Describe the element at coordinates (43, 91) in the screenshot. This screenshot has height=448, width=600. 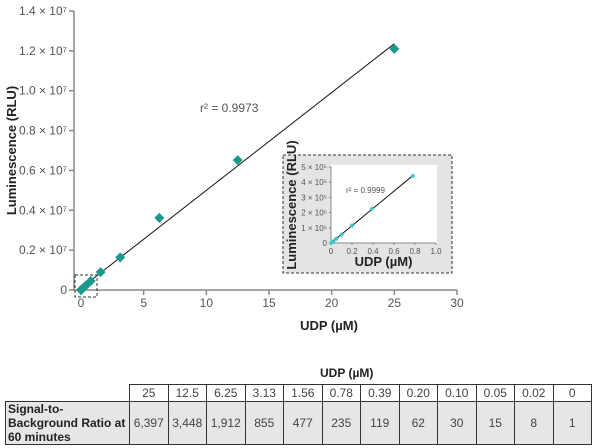
I see `y-tick-label: 1.0 × 10⁷` at that location.